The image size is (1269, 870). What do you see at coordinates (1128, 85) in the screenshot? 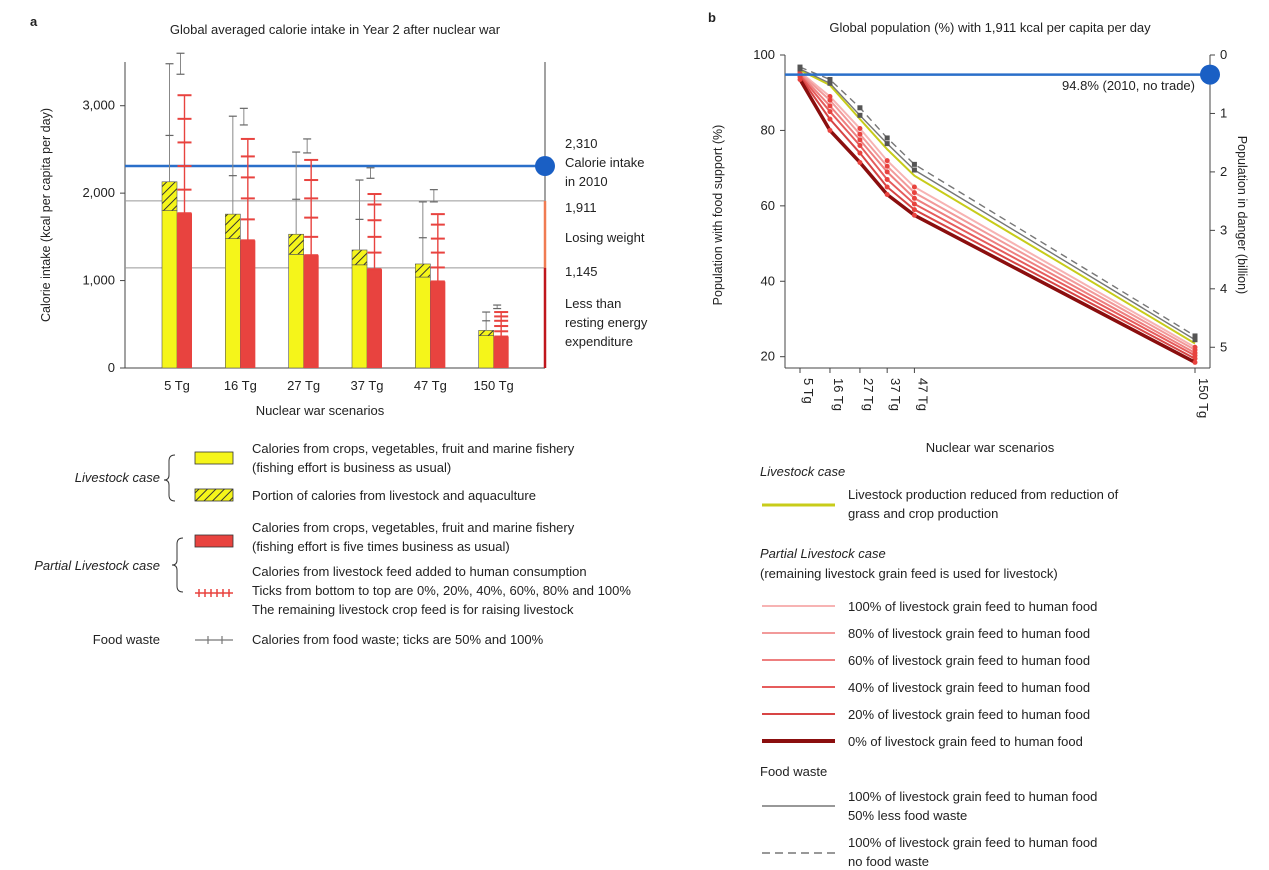
I see `baseline-label: 94.8% (2010, no trade)` at bounding box center [1128, 85].